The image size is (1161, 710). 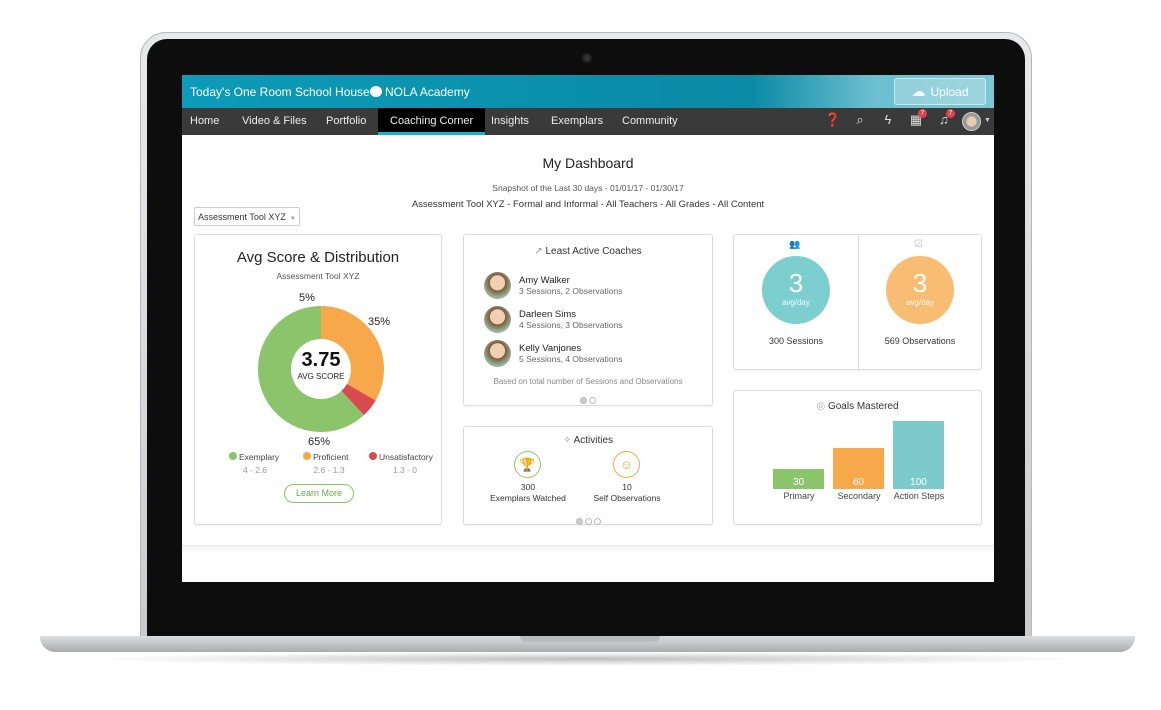 I want to click on nav-video-files: Video & Files, so click(x=274, y=121).